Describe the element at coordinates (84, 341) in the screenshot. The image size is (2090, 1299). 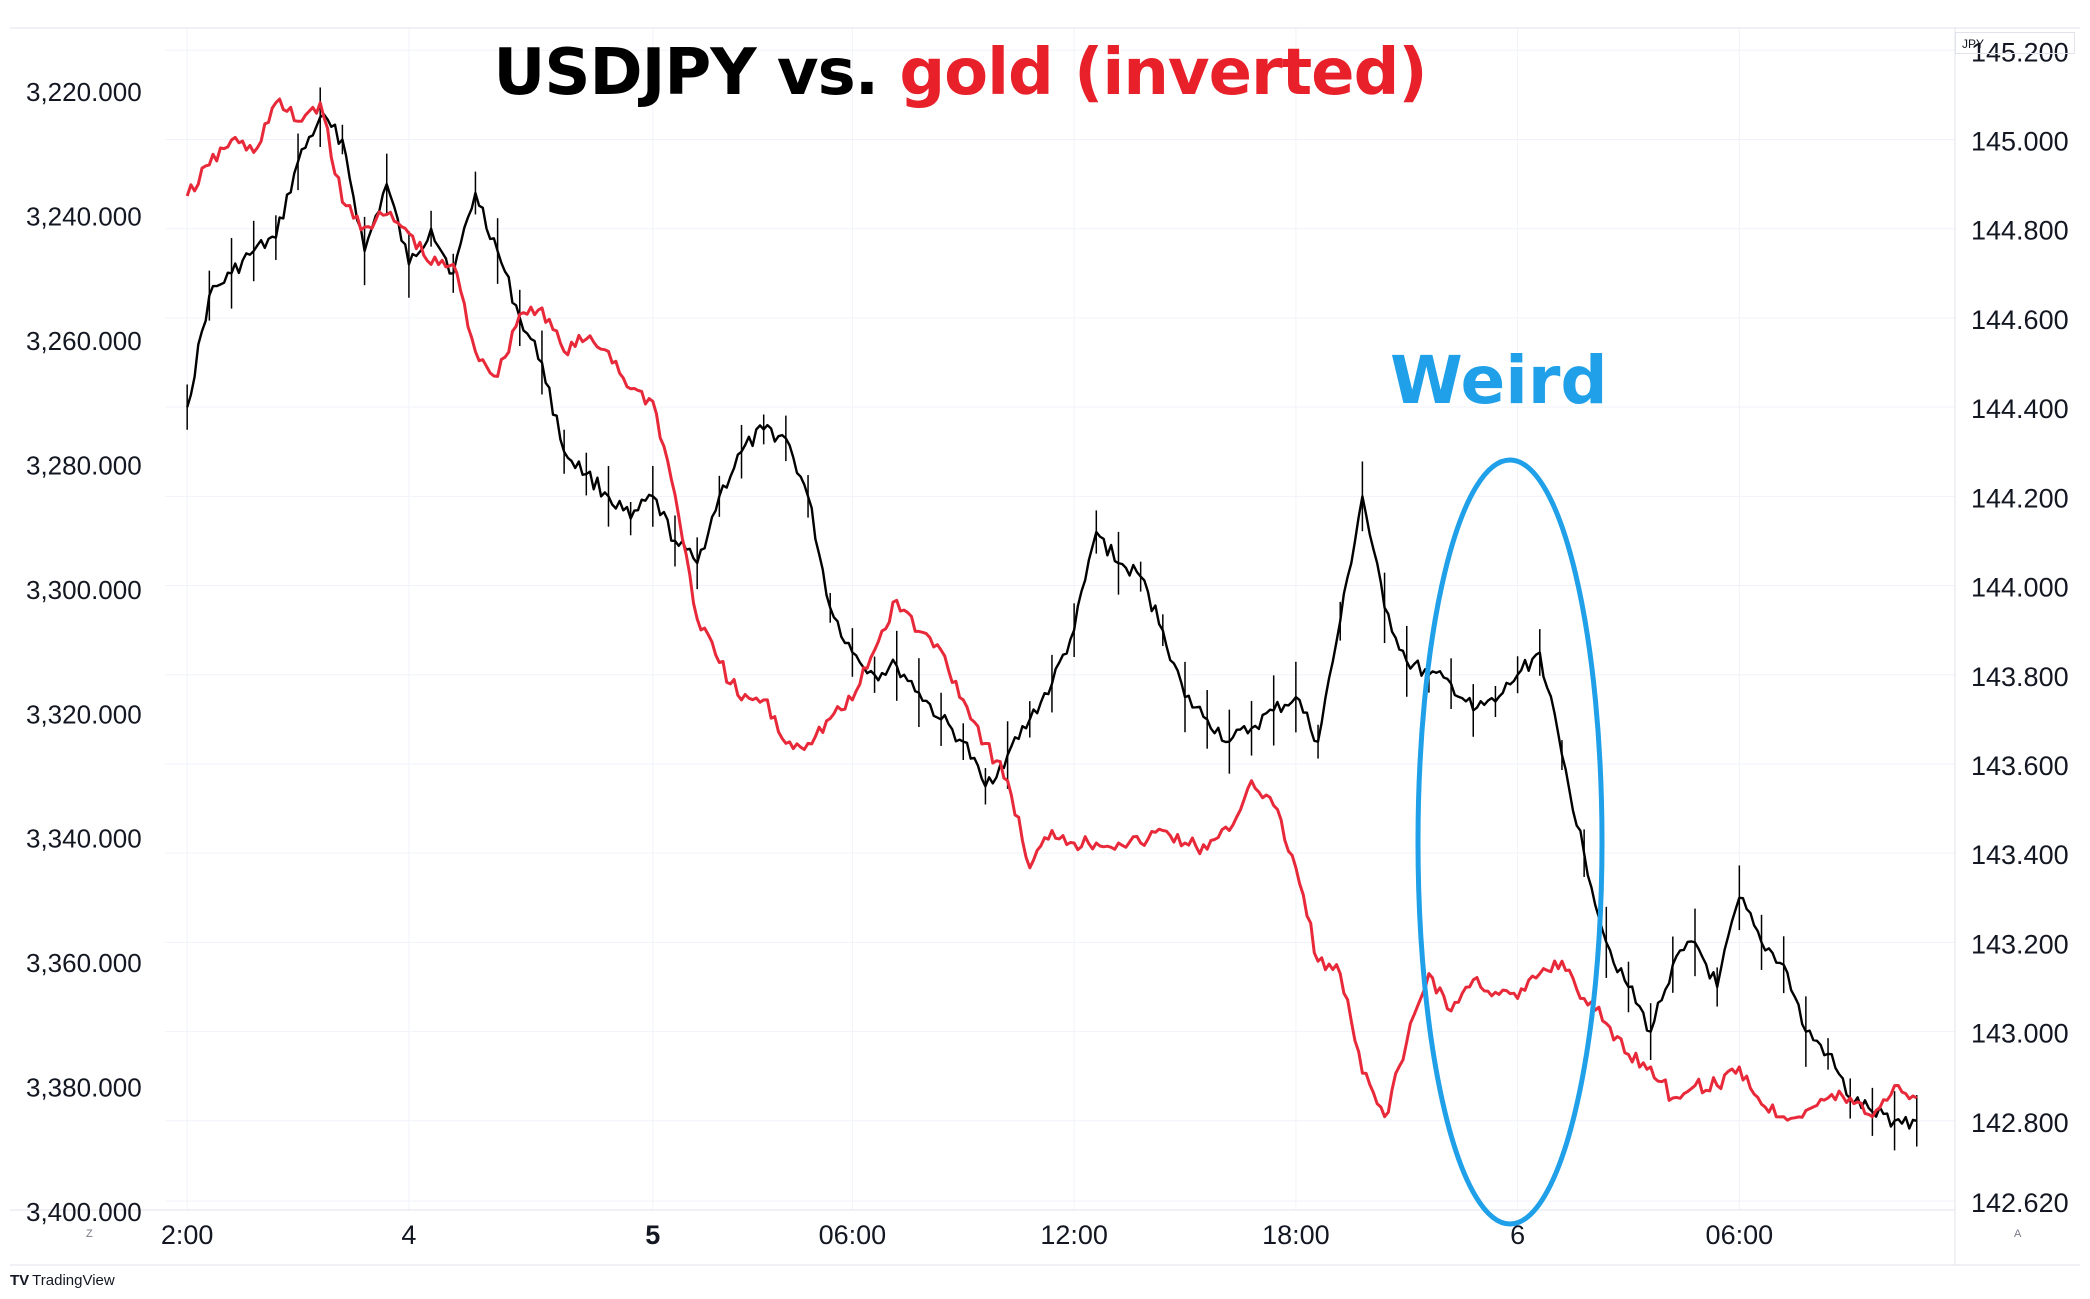
I see `left-tick-label: 3,260.000` at that location.